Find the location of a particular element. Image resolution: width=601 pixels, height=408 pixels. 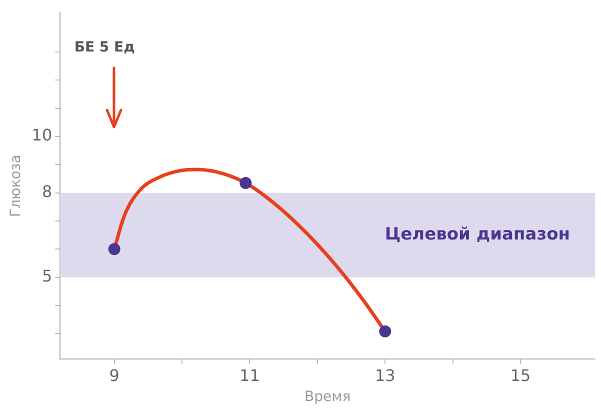

band-label: Целевой диапазон is located at coordinates (477, 234).